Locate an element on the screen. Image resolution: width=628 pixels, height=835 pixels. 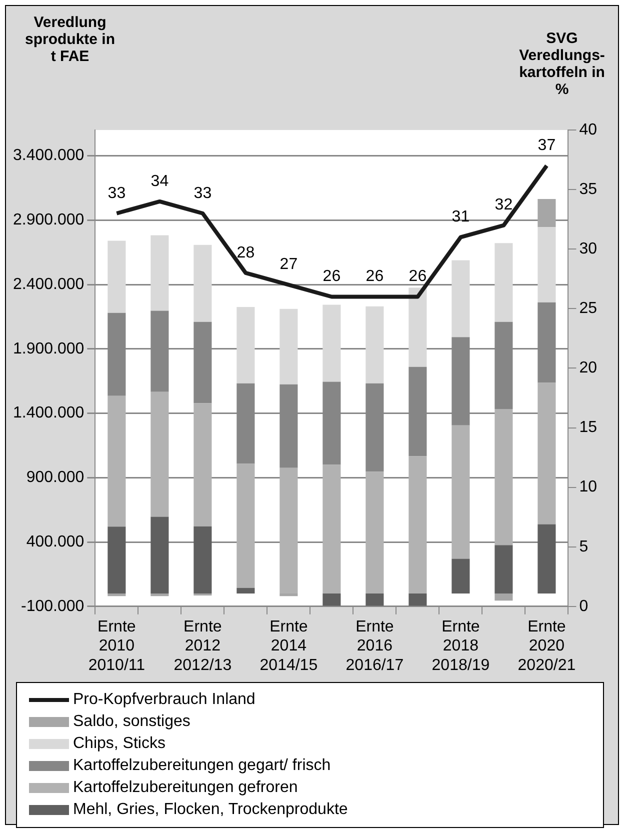
y-tick-label: 900.000 is located at coordinates (55, 477).